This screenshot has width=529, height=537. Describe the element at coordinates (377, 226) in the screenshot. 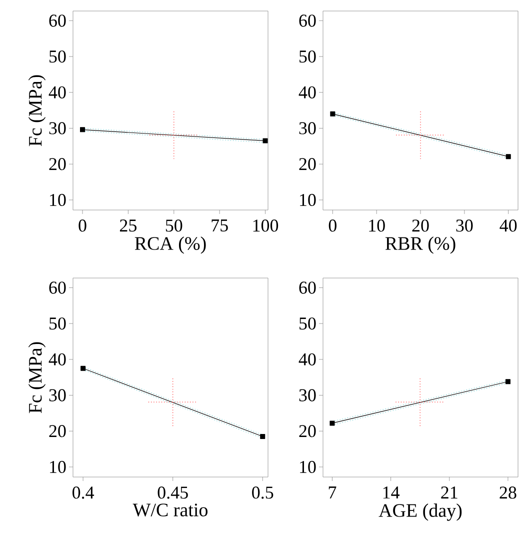

I see `x-tick-label: 10` at that location.